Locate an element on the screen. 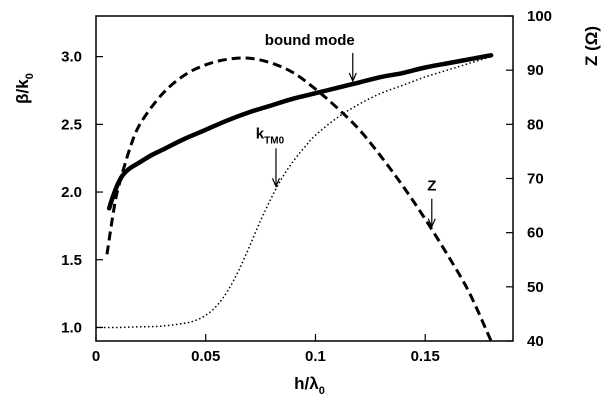 The image size is (611, 406). y-right-axis-title: Z (Ω) is located at coordinates (591, 46).